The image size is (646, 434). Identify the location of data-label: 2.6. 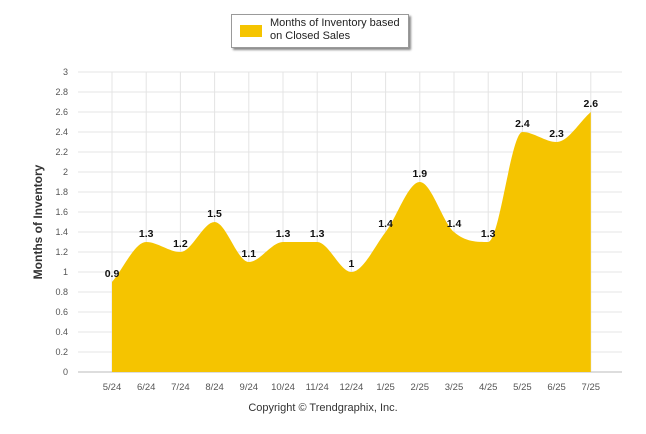
(590, 104).